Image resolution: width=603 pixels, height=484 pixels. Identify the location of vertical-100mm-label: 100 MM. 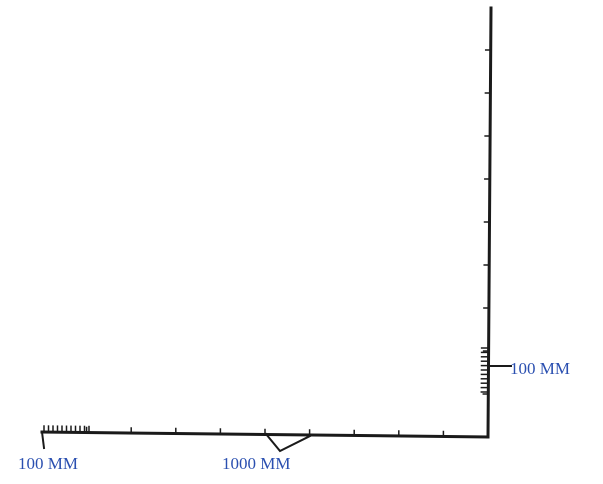
(540, 368).